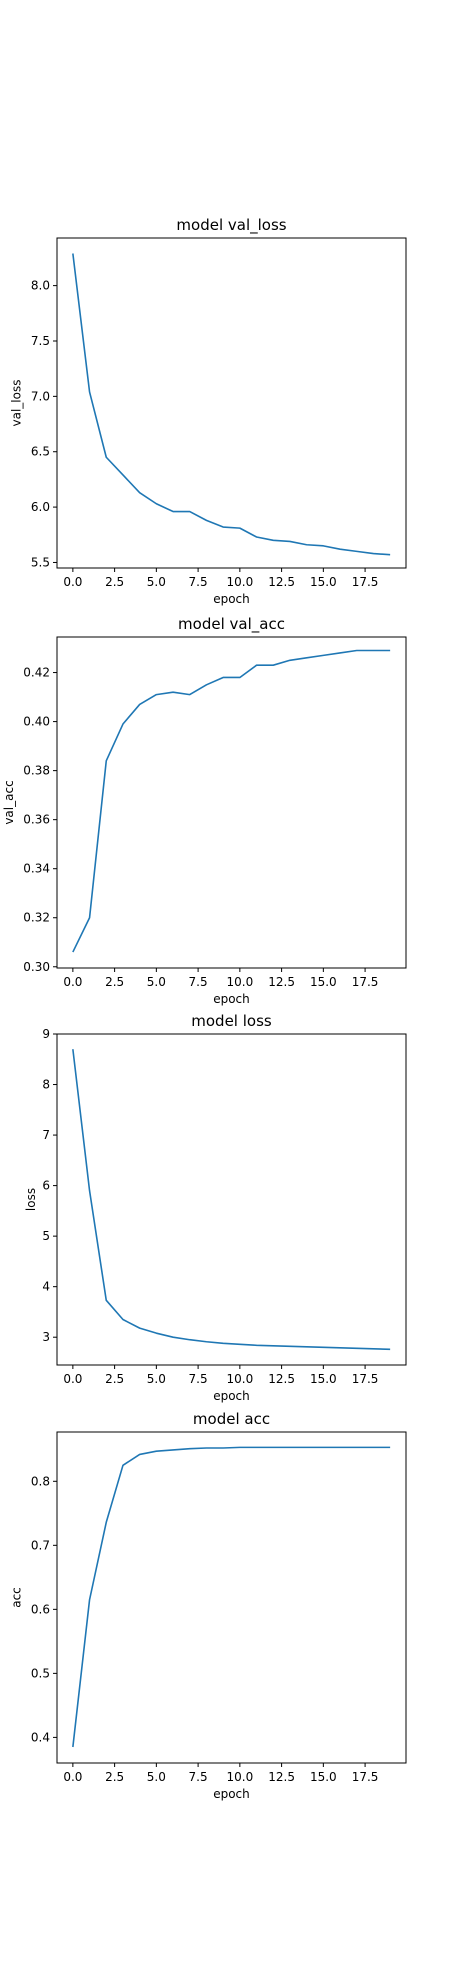 Image resolution: width=450 pixels, height=1980 pixels. I want to click on y-tick-label: 8.0, so click(40, 286).